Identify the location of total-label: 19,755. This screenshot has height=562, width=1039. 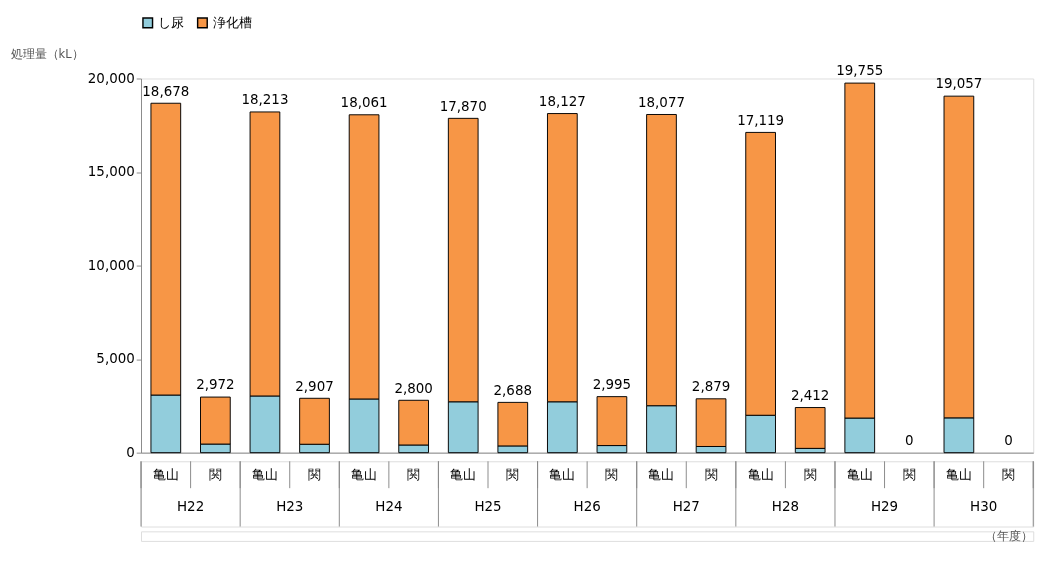
(860, 71).